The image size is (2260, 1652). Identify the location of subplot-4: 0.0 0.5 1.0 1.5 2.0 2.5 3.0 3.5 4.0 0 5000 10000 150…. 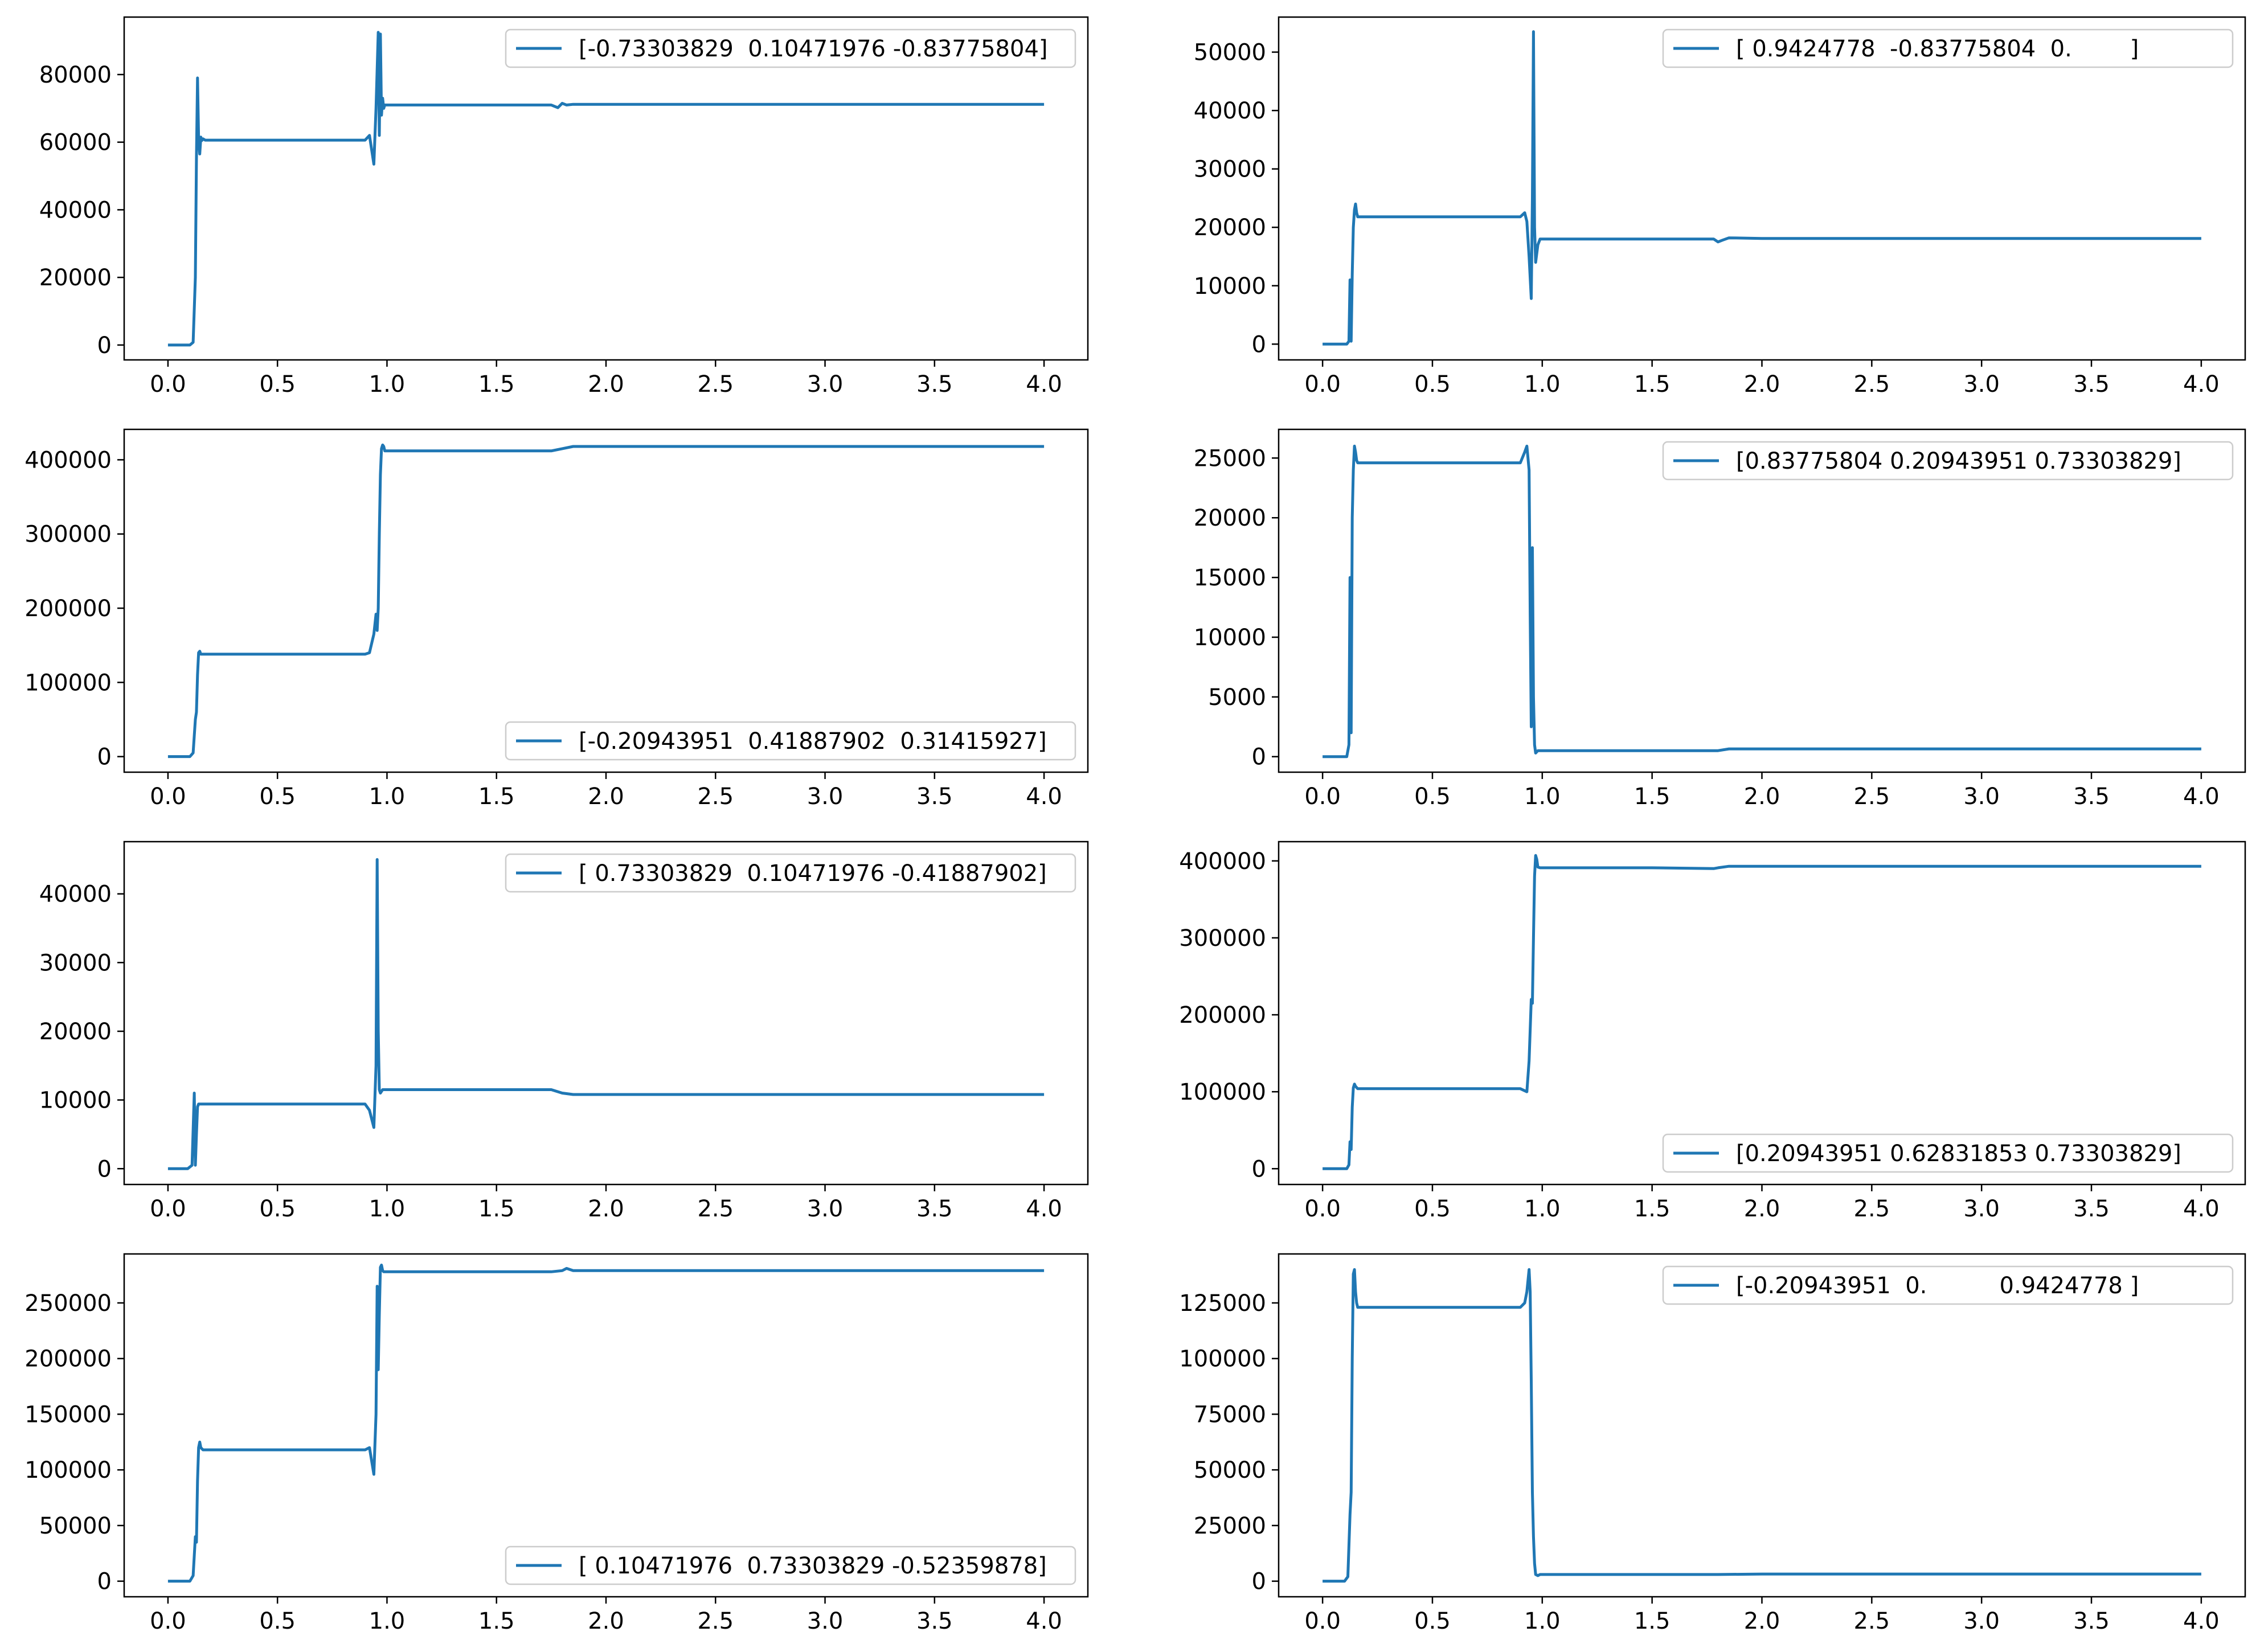
(1720, 619).